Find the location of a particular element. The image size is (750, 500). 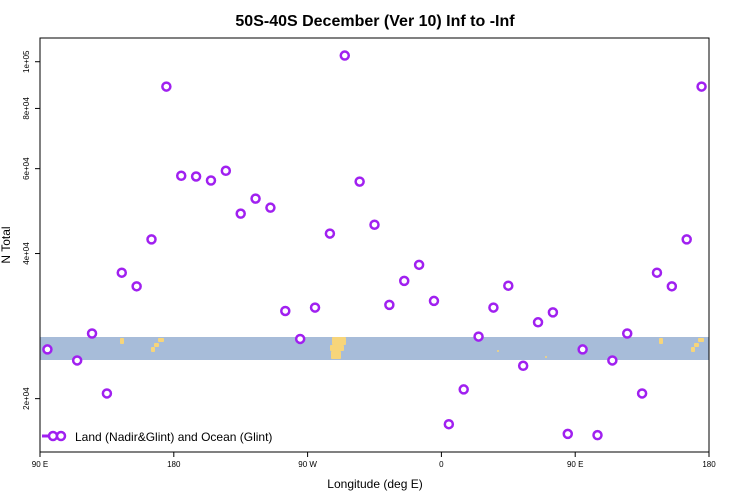

legend-marker is located at coordinates (61, 436).